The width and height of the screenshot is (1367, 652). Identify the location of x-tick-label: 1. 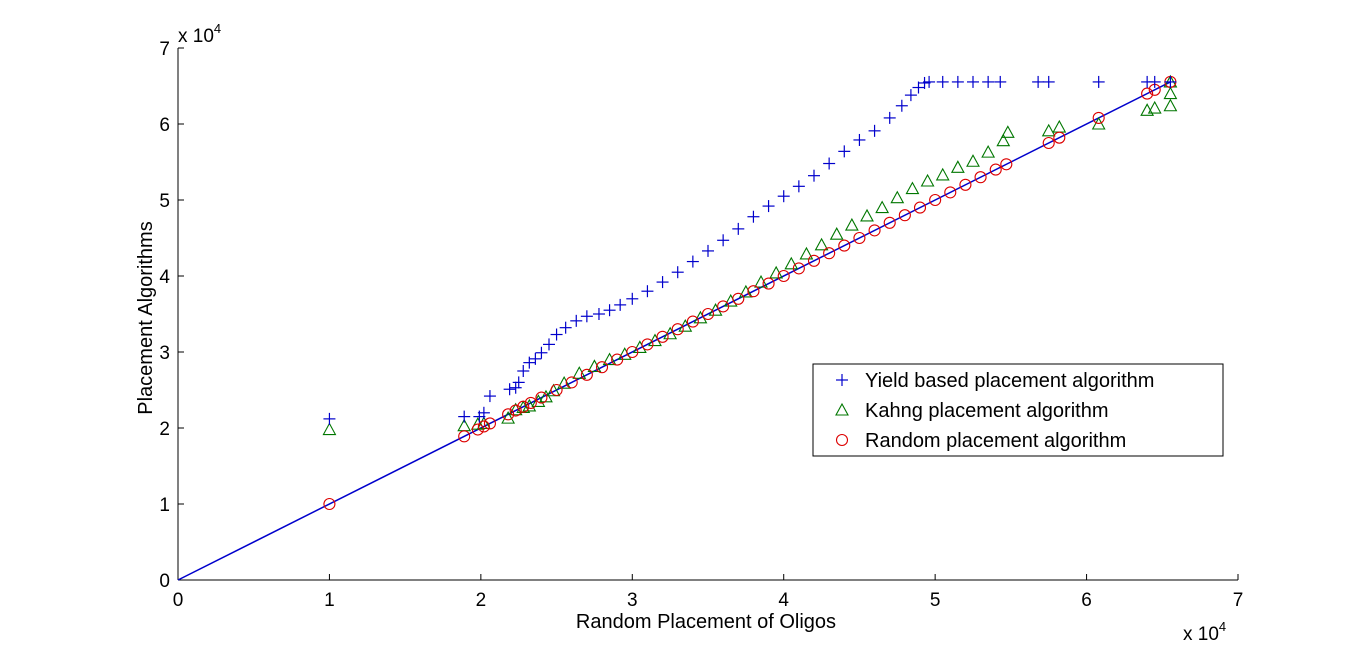
(329, 600).